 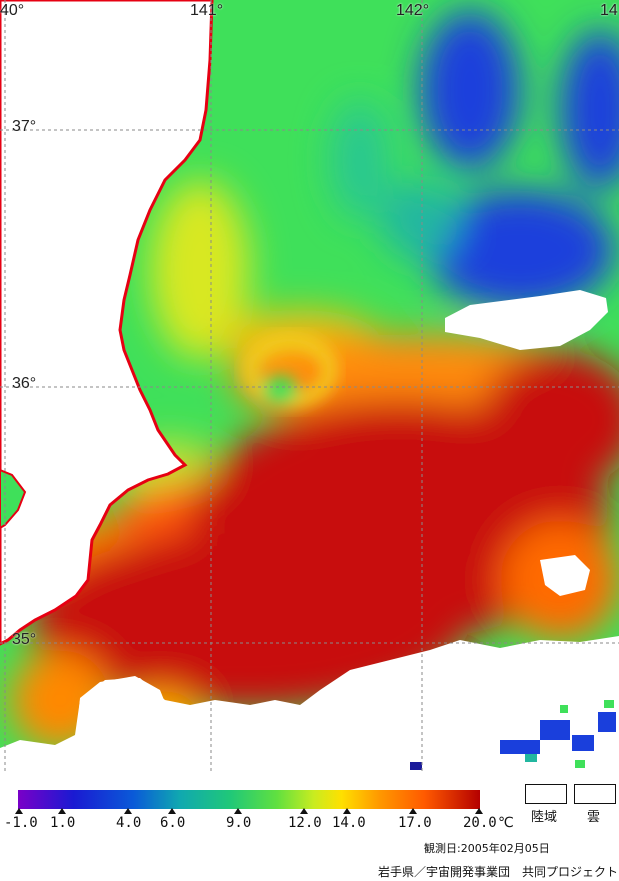 What do you see at coordinates (24, 126) in the screenshot?
I see `latitude-label-37: 37°` at bounding box center [24, 126].